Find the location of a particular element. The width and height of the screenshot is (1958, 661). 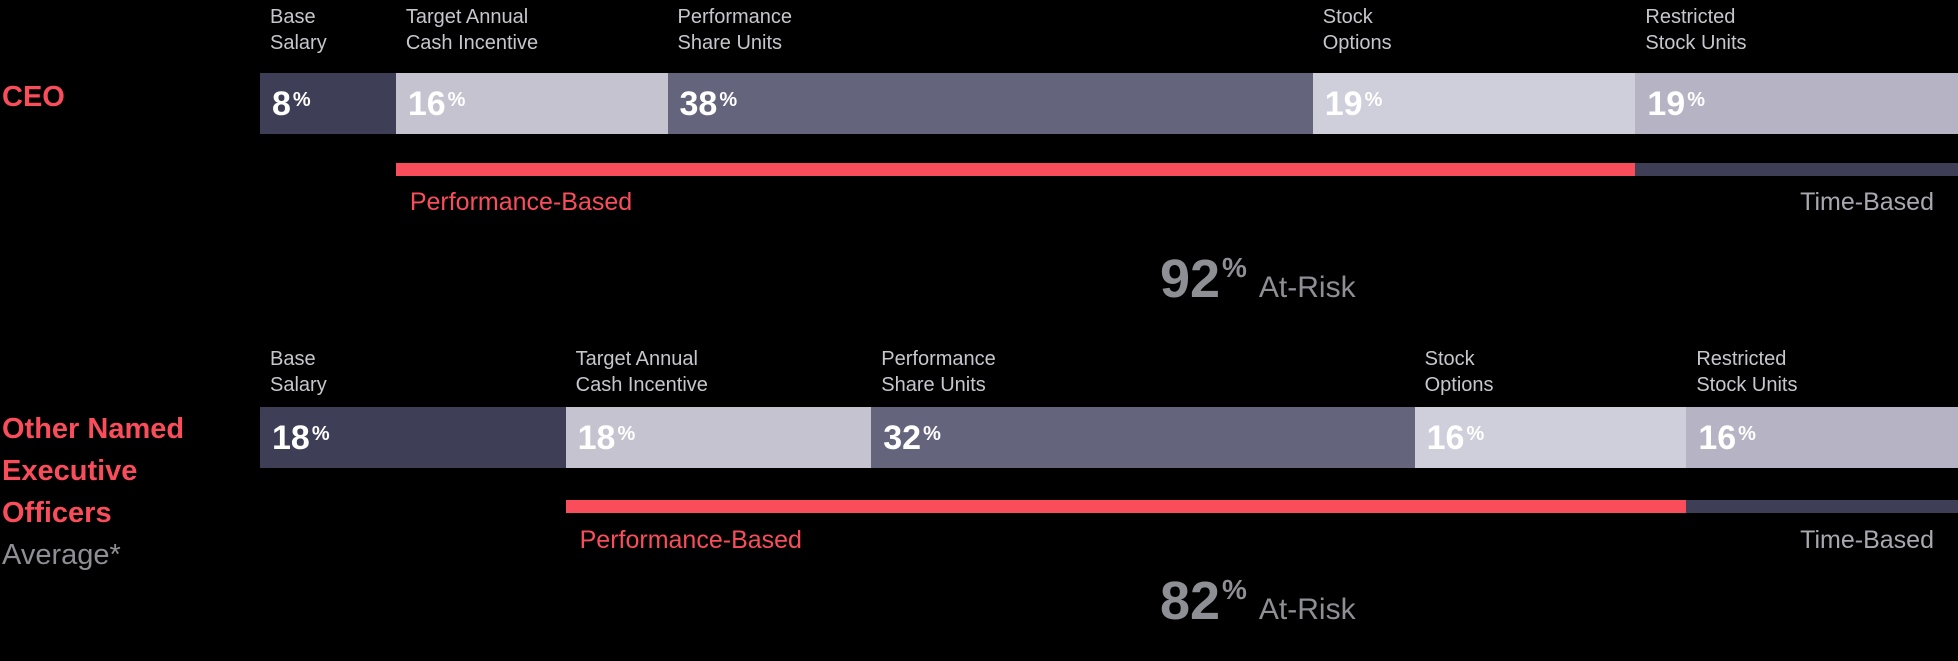

at-risk-callout: 82% At-Risk is located at coordinates (1258, 601).